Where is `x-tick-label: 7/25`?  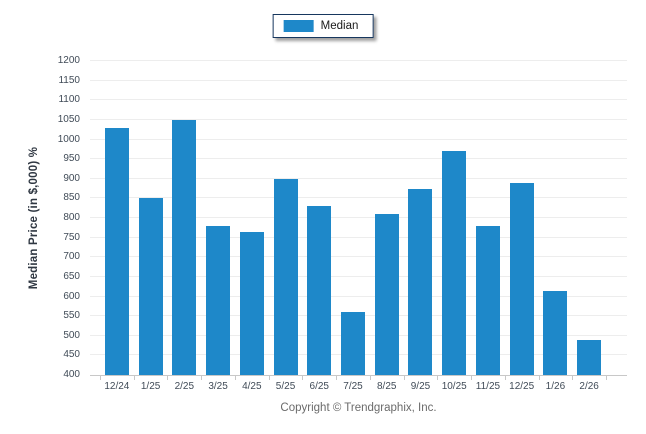
x-tick-label: 7/25 is located at coordinates (353, 386).